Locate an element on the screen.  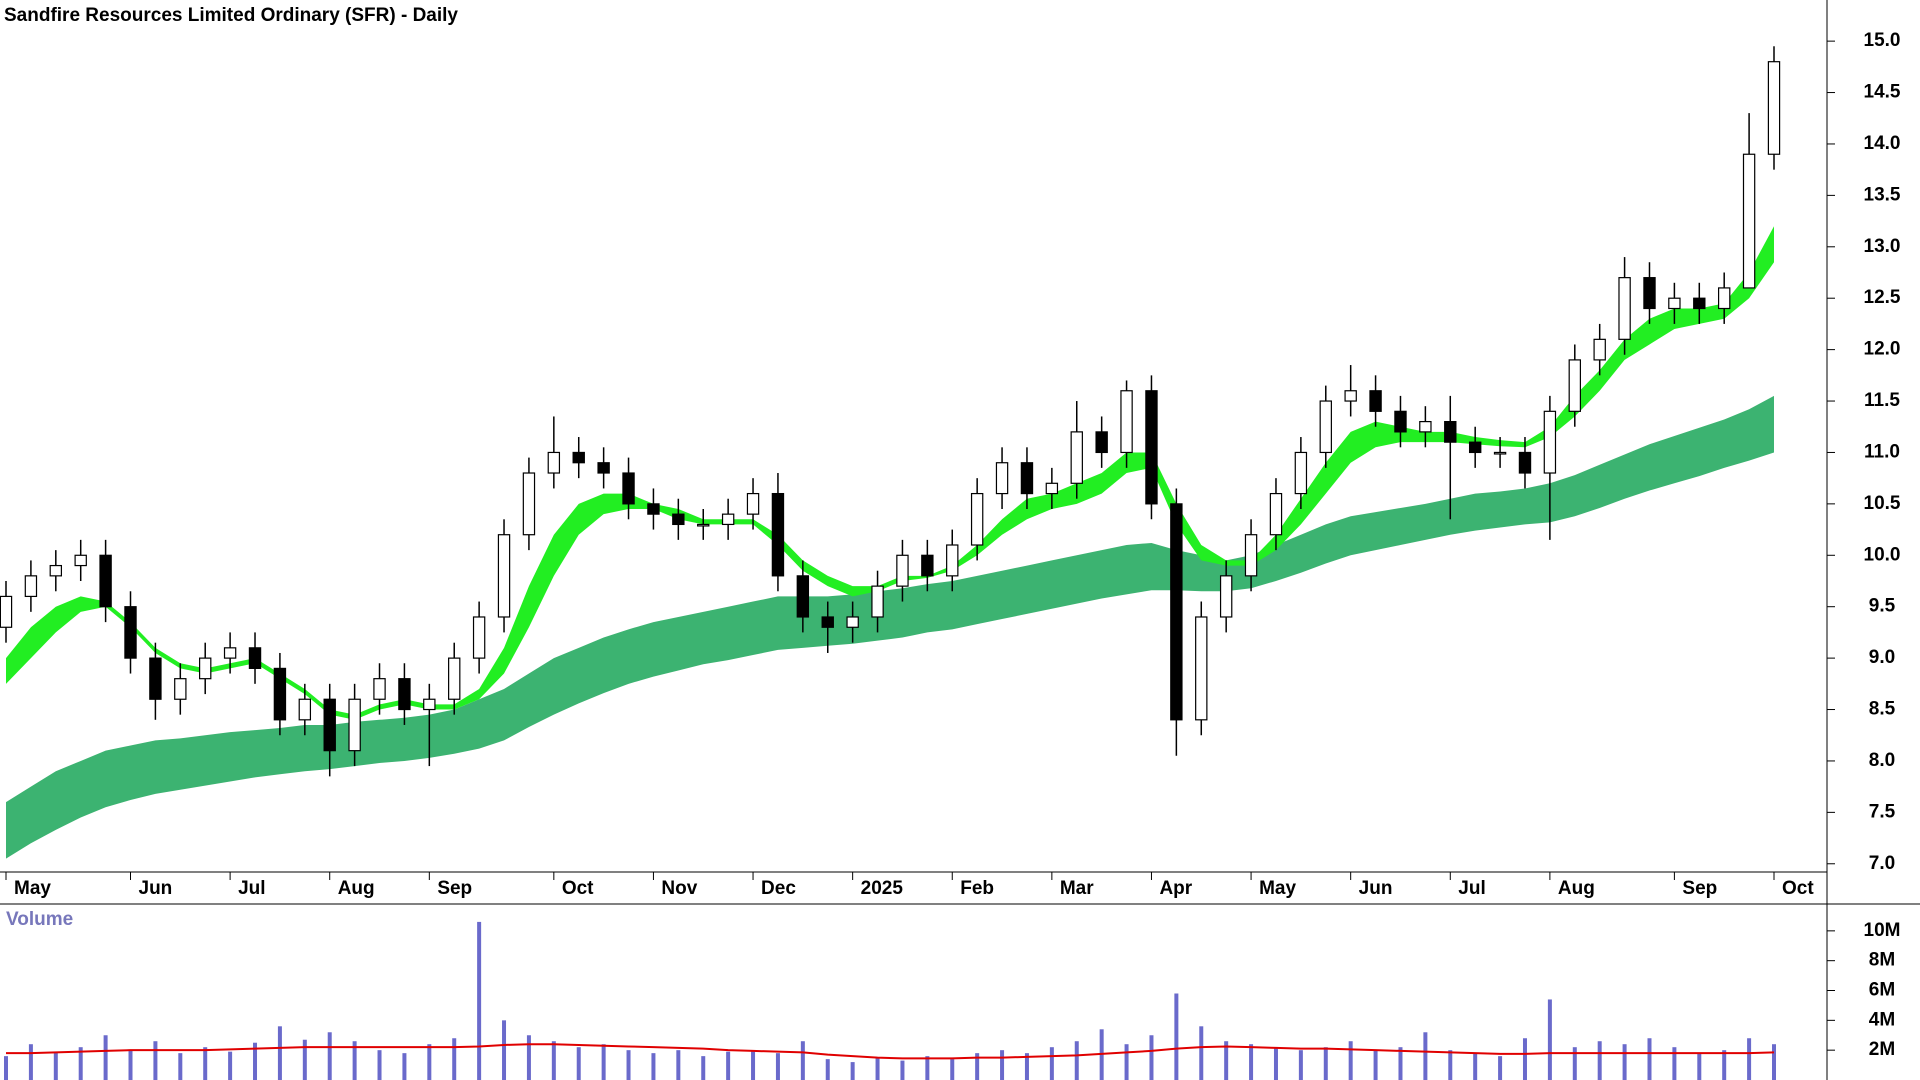
y-tick-label: 12.0 is located at coordinates (1882, 349).